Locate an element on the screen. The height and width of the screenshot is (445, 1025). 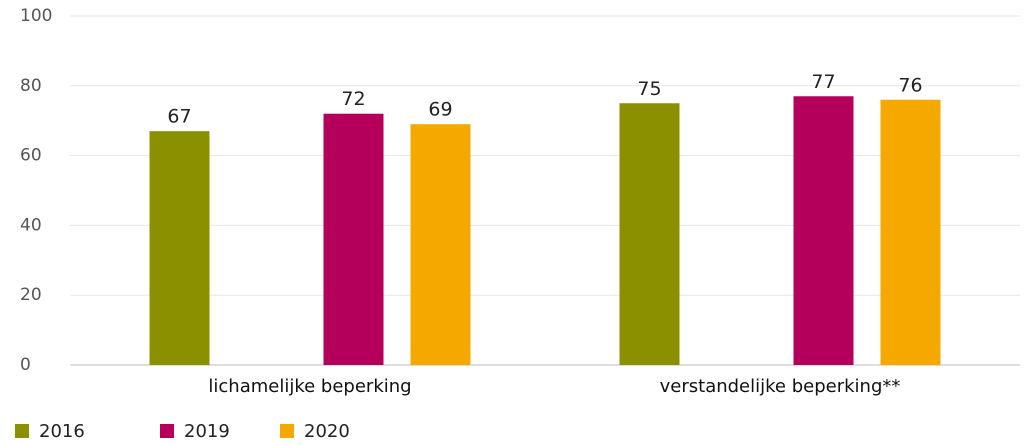
value-label: 69 is located at coordinates (440, 110).